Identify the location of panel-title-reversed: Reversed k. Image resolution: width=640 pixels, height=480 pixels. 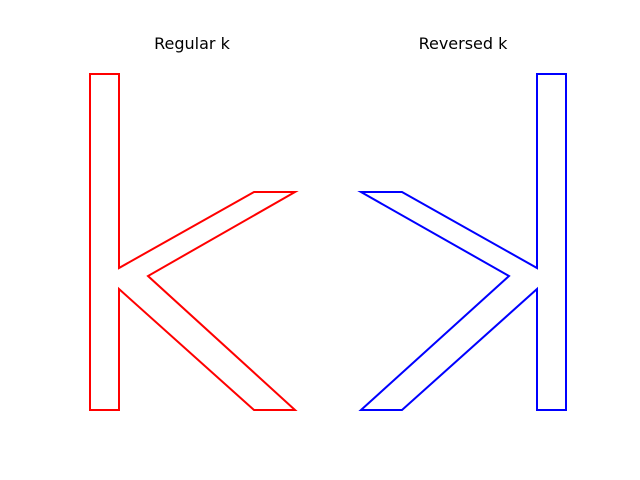
(464, 43).